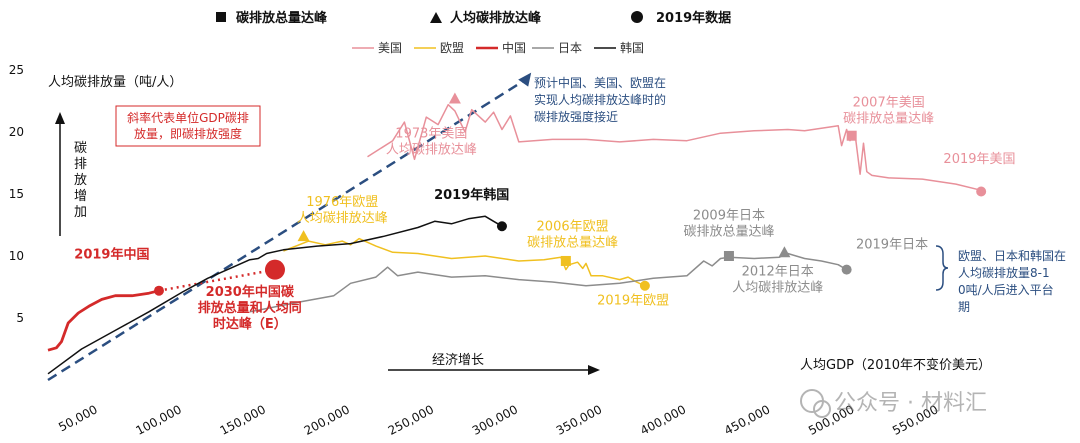 This screenshot has height=443, width=1080. I want to click on wechat-icon-inner, so click(822, 409).